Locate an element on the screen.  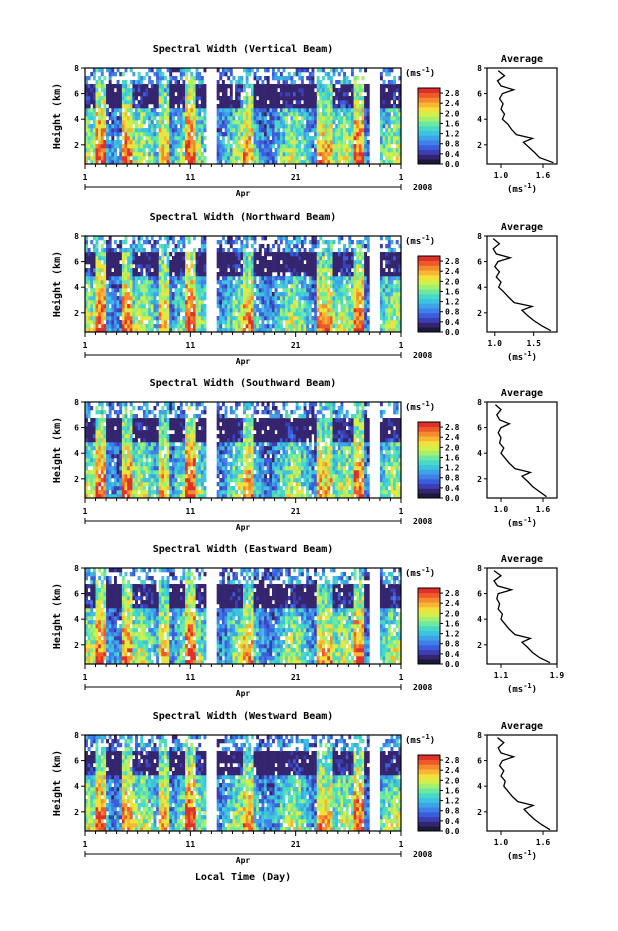
unit-superscript: -1 is located at coordinates (527, 186).